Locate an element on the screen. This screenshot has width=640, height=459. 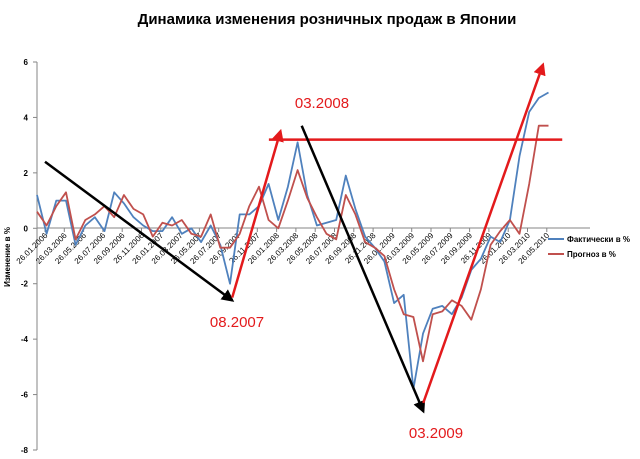
y-tick-label: 2 is located at coordinates (26, 173).